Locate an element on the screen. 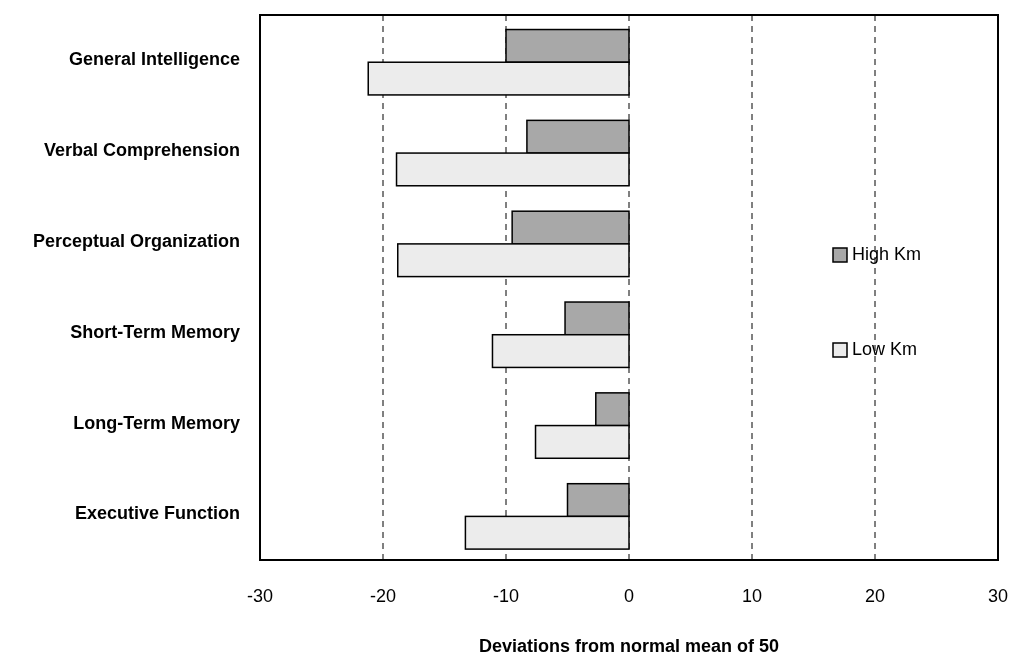 The width and height of the screenshot is (1014, 659). legend-label: Low Km is located at coordinates (885, 348).